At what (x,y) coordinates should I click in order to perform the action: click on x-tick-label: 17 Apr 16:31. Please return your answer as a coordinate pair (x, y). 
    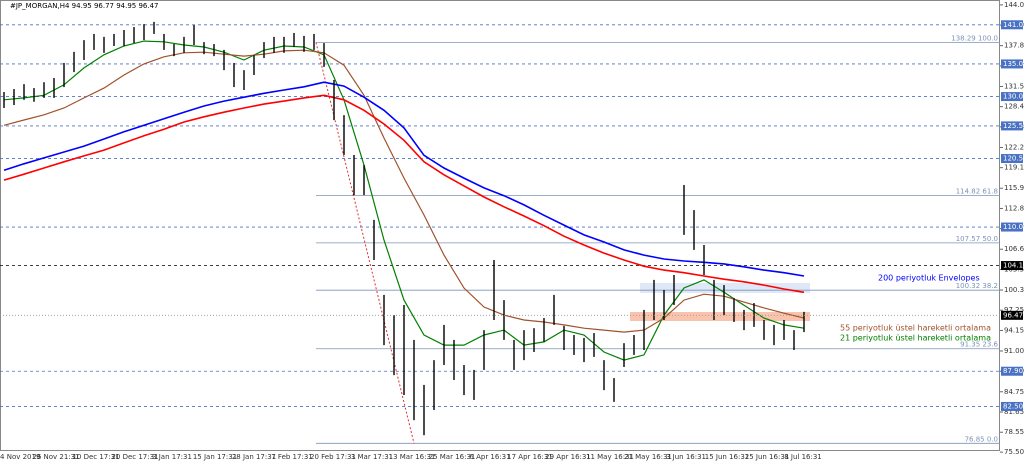
    Looking at the image, I should click on (530, 457).